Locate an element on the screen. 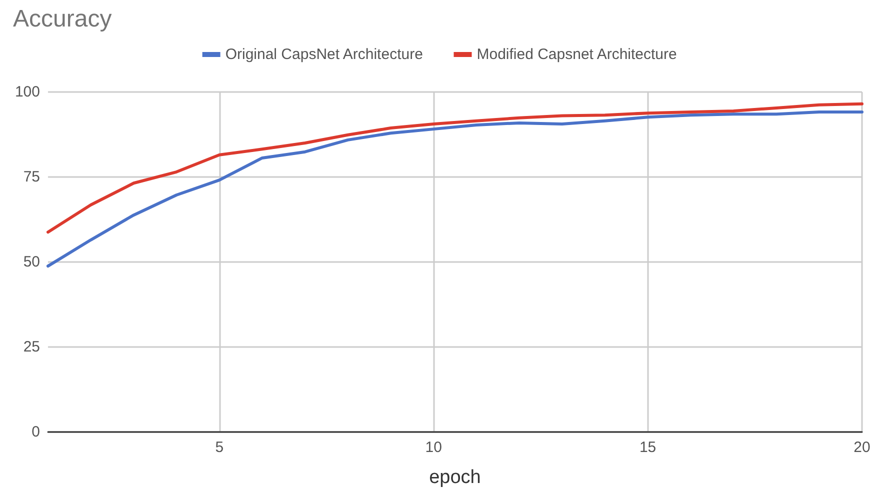 Image resolution: width=880 pixels, height=494 pixels. y-tick-label: 50 is located at coordinates (31, 262).